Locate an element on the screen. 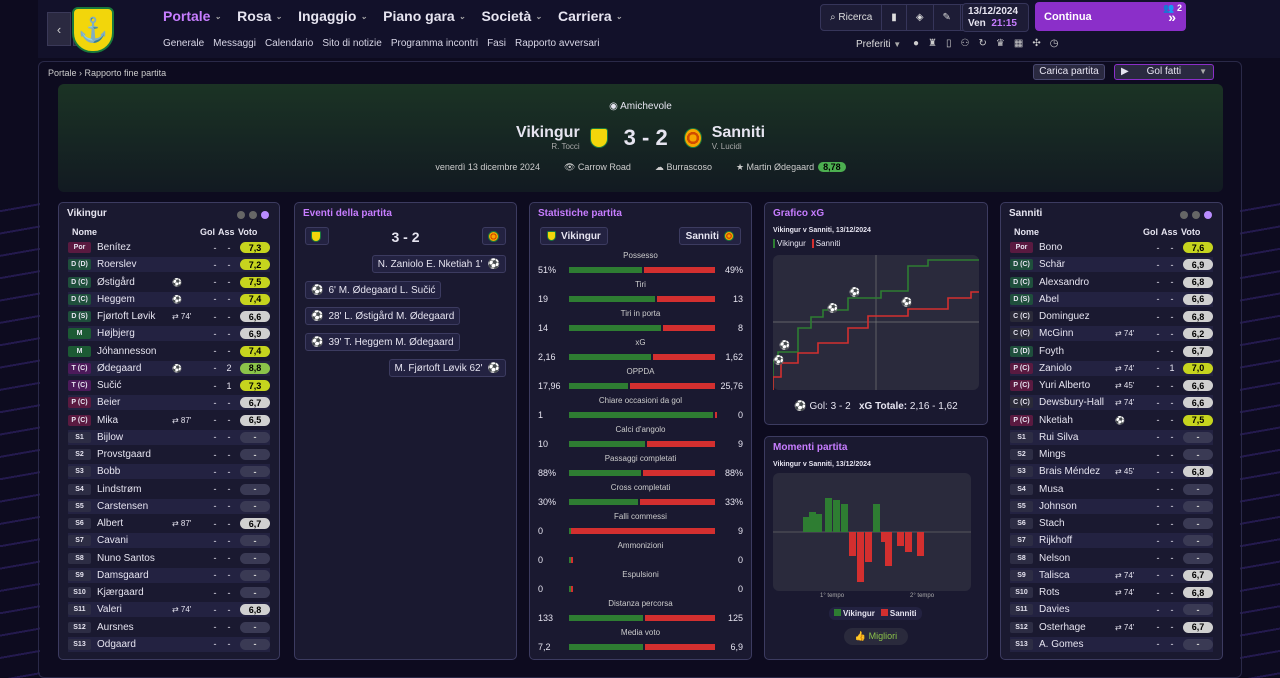 The width and height of the screenshot is (1280, 678). player-row: D (C) Schär - -6,9 is located at coordinates (1111, 265).